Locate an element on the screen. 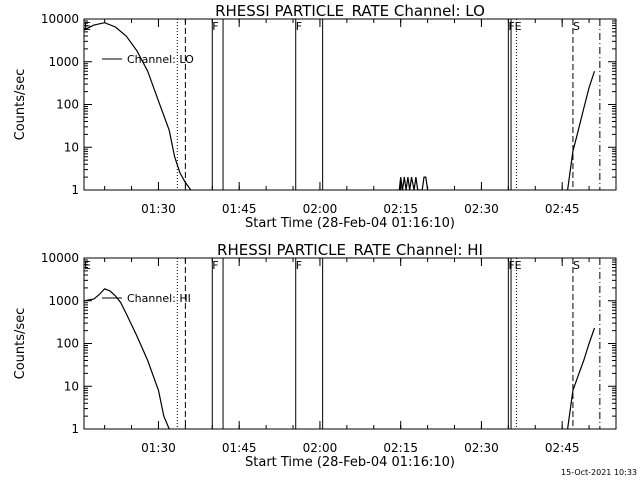  chart-title: RHESSI PARTICLE_RATE Channel: HI is located at coordinates (350, 250).